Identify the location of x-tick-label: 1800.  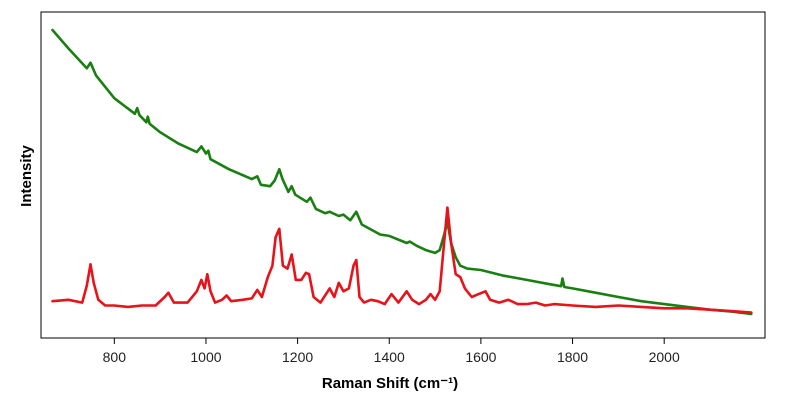
(572, 357).